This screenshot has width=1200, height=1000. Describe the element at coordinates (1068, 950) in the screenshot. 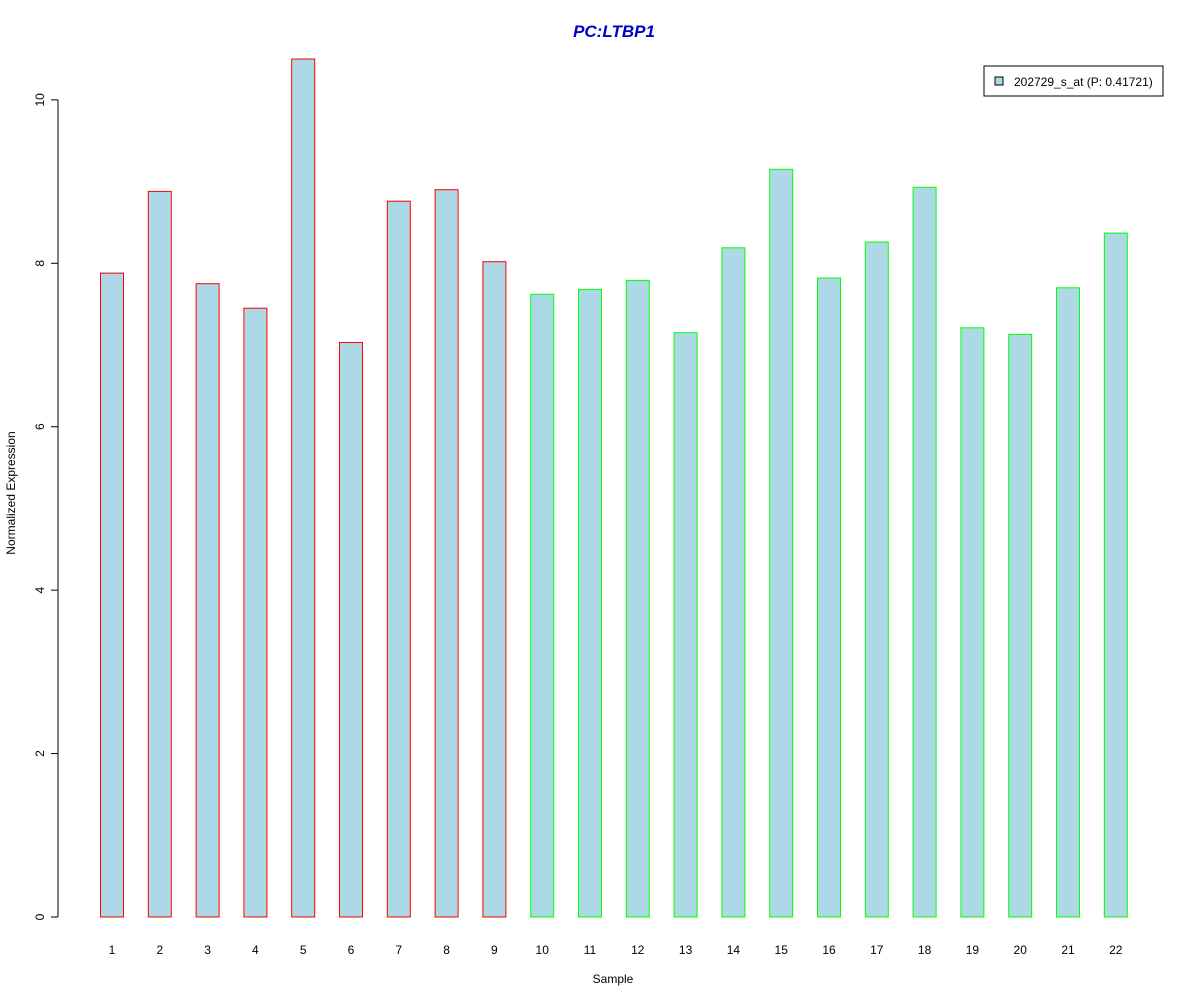

I see `x-tick-label: 21` at that location.